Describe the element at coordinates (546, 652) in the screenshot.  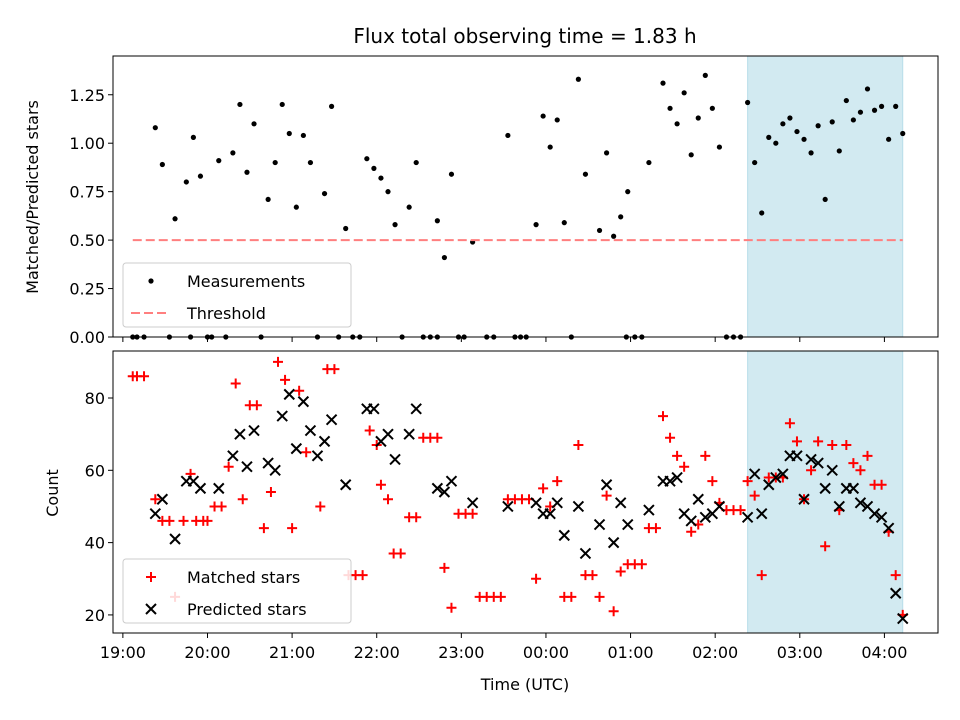
I see `x-tick-label: 00:00` at that location.